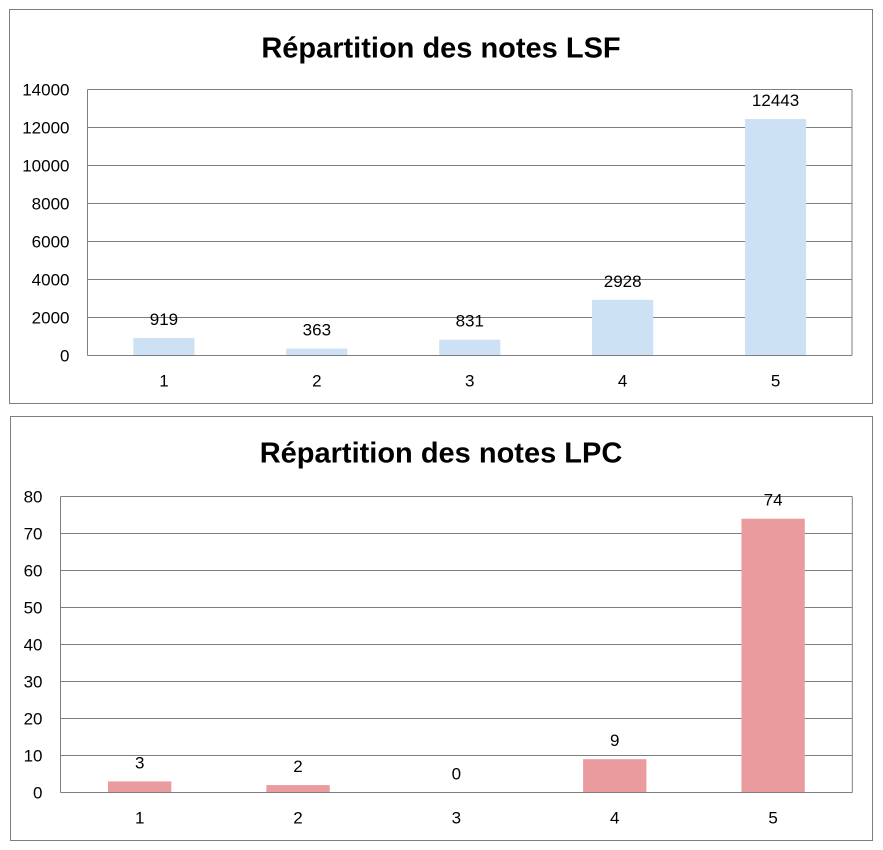  I want to click on svg-text: 4000, so click(51, 280).